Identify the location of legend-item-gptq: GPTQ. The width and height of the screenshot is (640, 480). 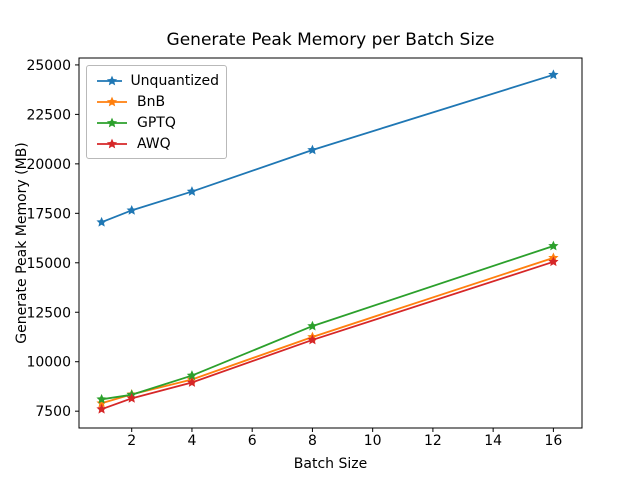
(157, 122).